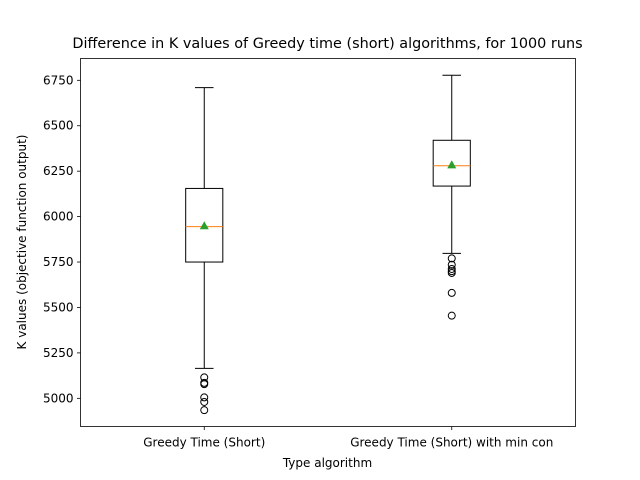  Describe the element at coordinates (62, 239) in the screenshot. I see `y-axis: 5000 5250 5500 5750 6000 6250 6500 6750` at that location.